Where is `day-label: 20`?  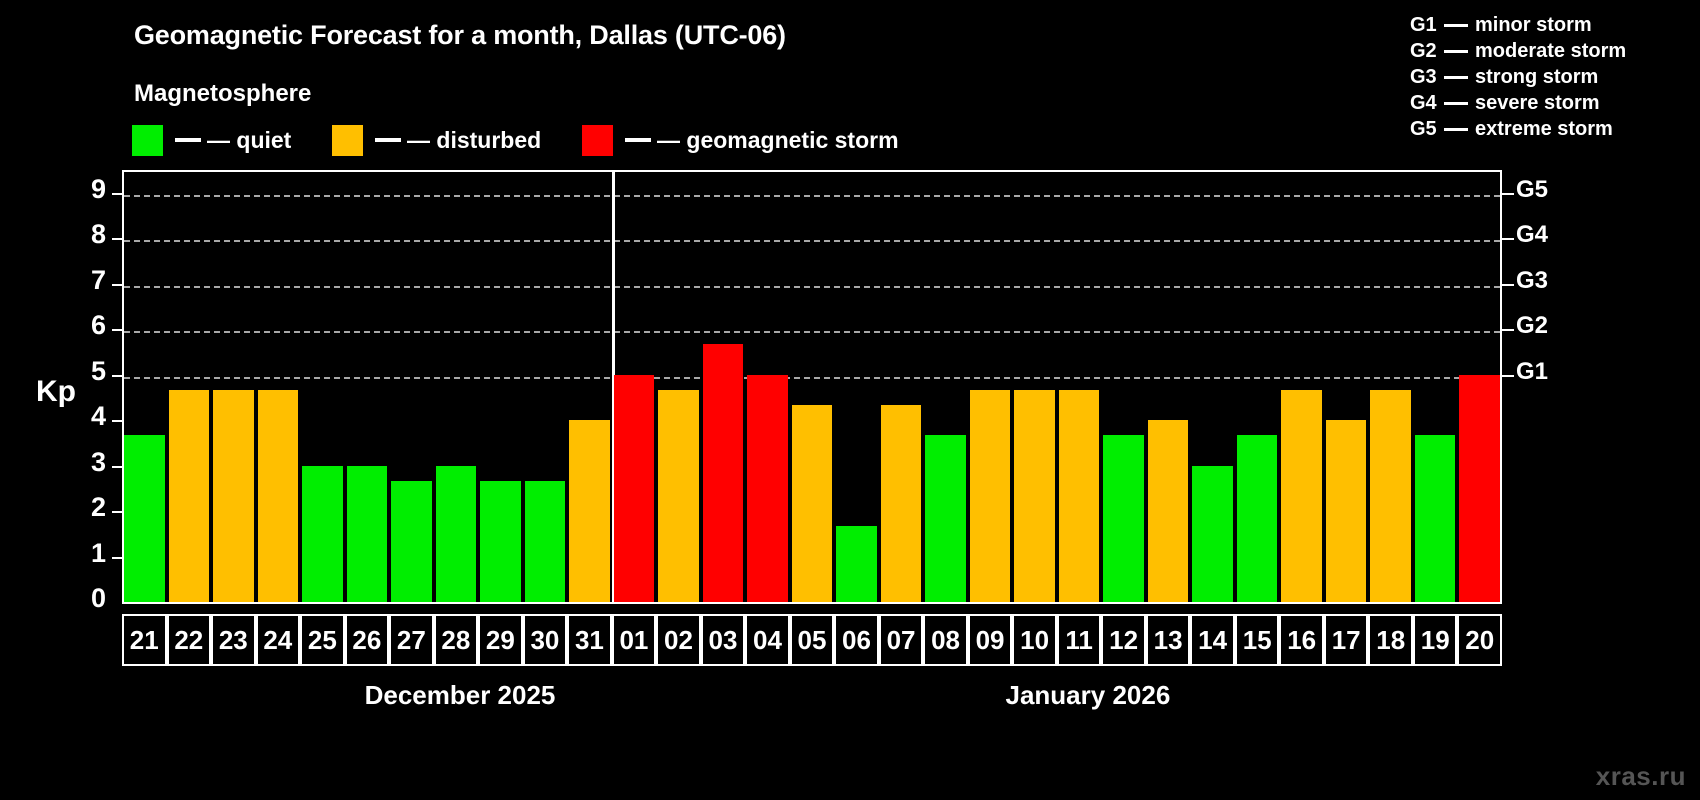 day-label: 20 is located at coordinates (1479, 640).